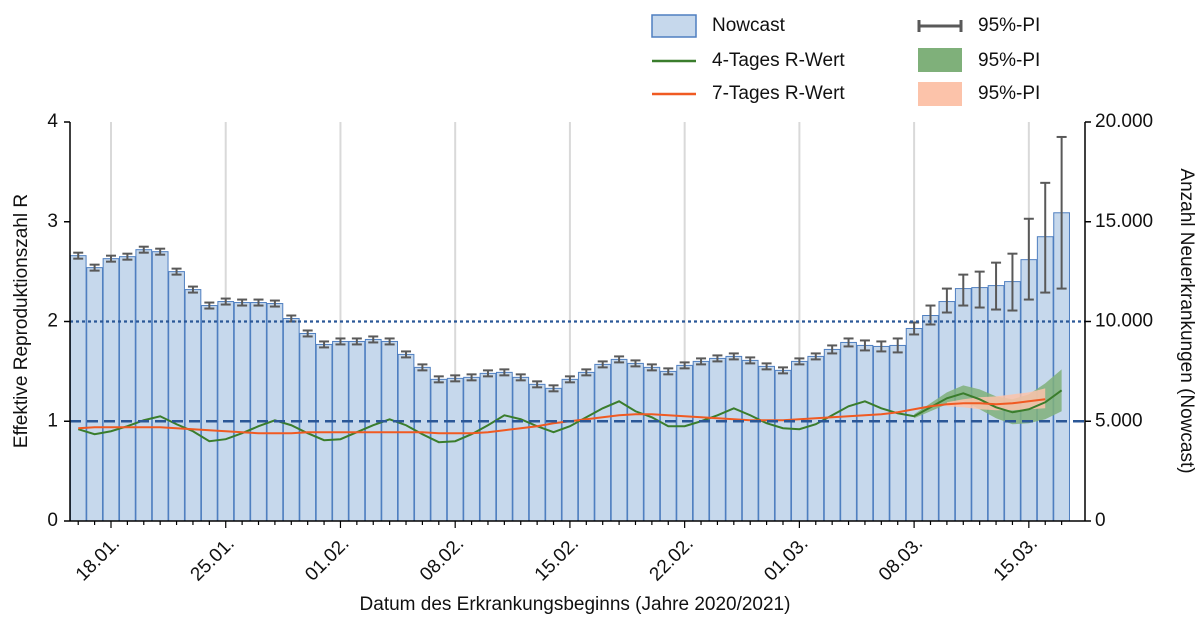  I want to click on y2-tick-label: 10.000, so click(1124, 321).